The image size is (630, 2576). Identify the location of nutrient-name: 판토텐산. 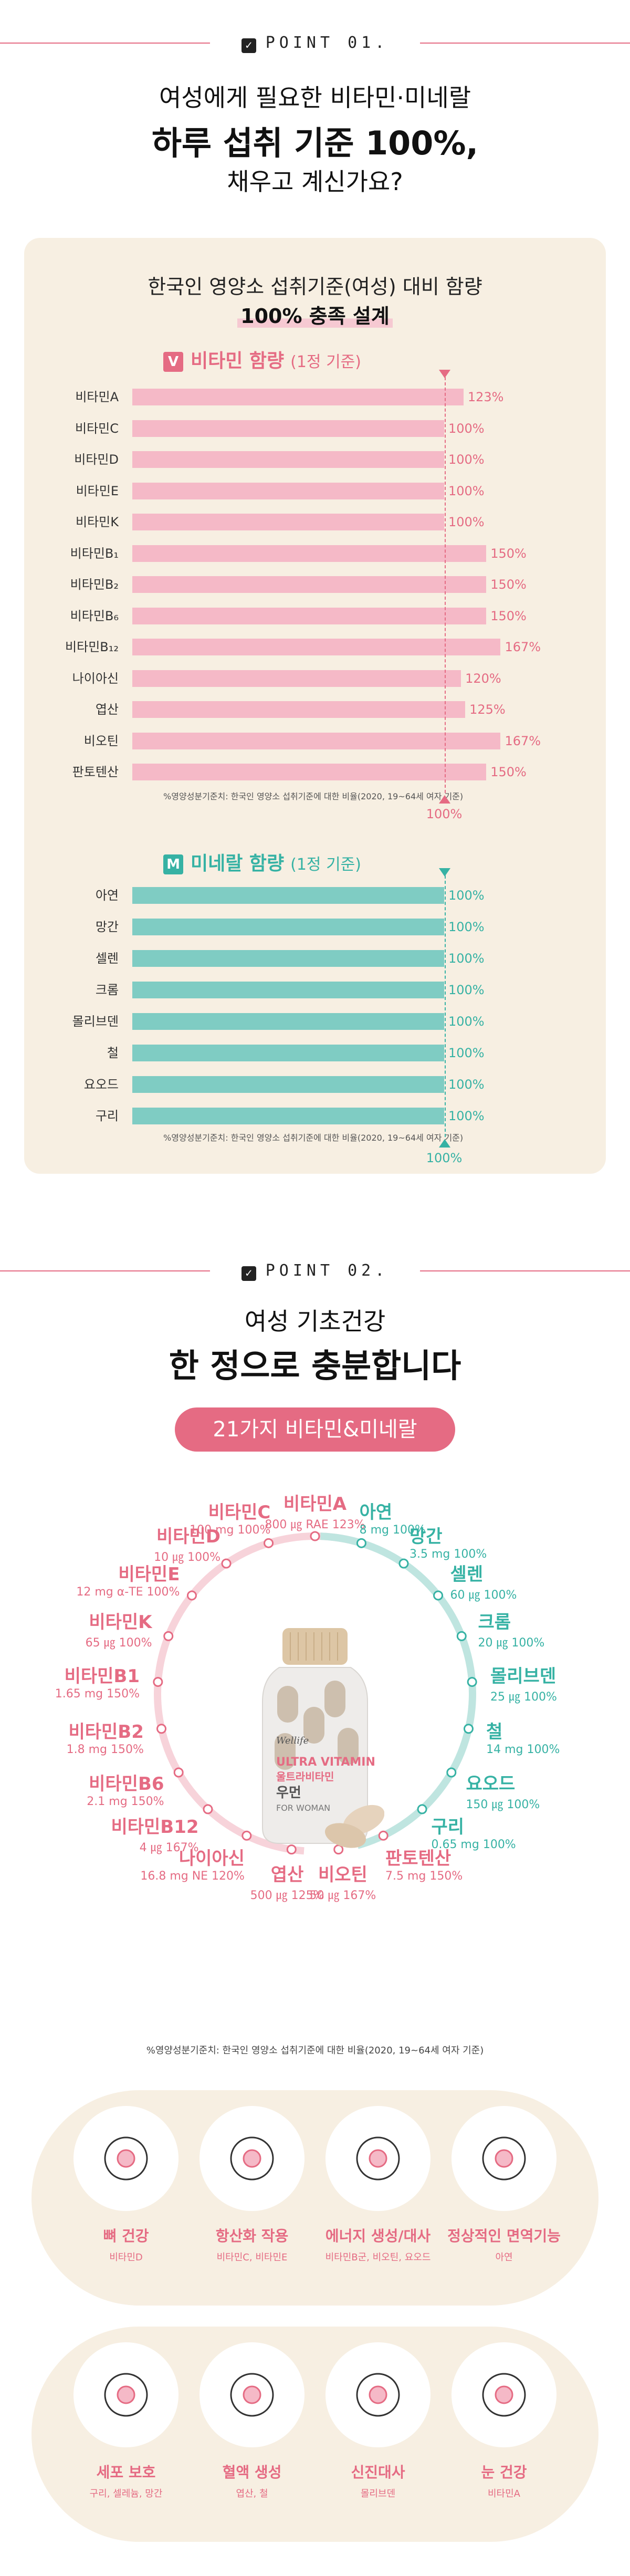
(418, 1859).